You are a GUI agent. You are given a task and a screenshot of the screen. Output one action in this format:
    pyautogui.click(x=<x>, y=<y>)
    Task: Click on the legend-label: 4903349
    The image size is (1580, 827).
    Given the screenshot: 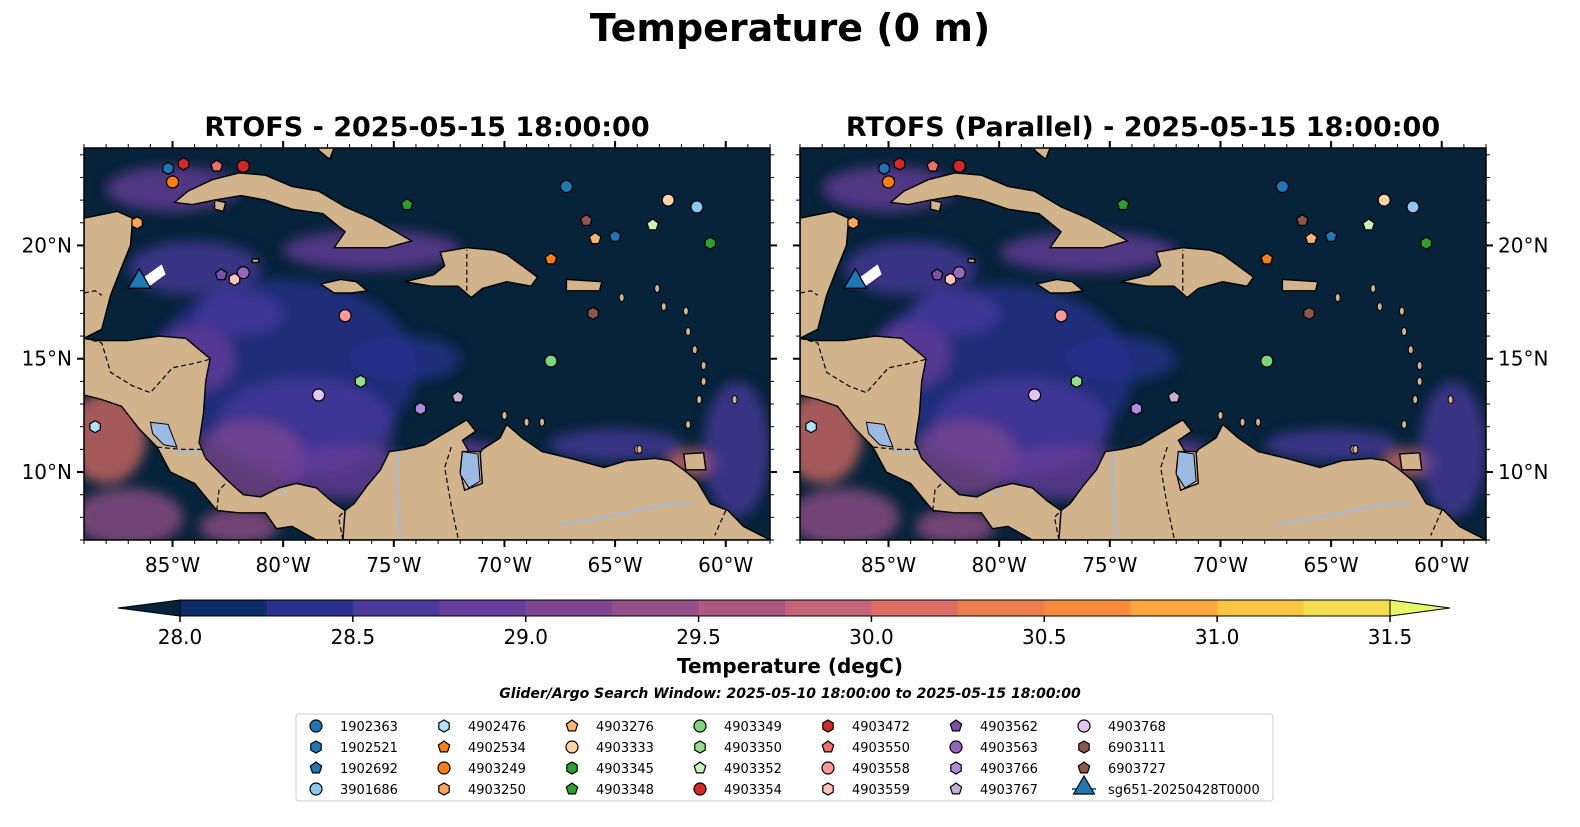 What is the action you would take?
    pyautogui.click(x=753, y=727)
    